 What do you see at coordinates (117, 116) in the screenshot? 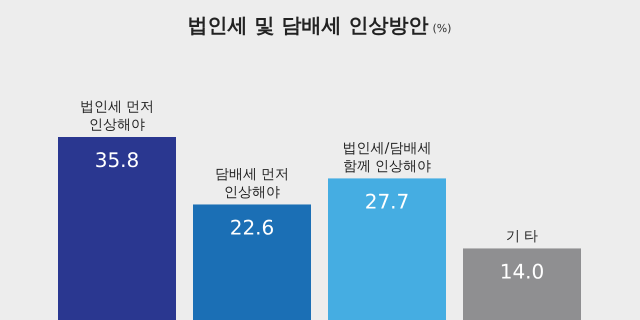
I see `x-tick-label: 법인세 먼저 인상해야` at bounding box center [117, 116].